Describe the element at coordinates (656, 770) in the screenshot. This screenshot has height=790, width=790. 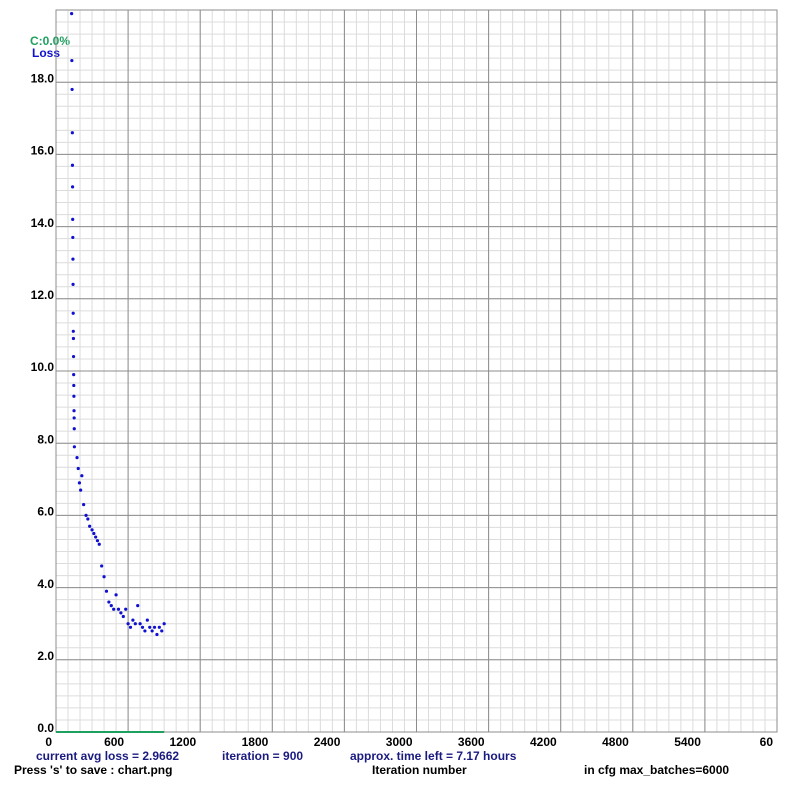
I see `max-batches: in cfg max_batches=6000` at that location.